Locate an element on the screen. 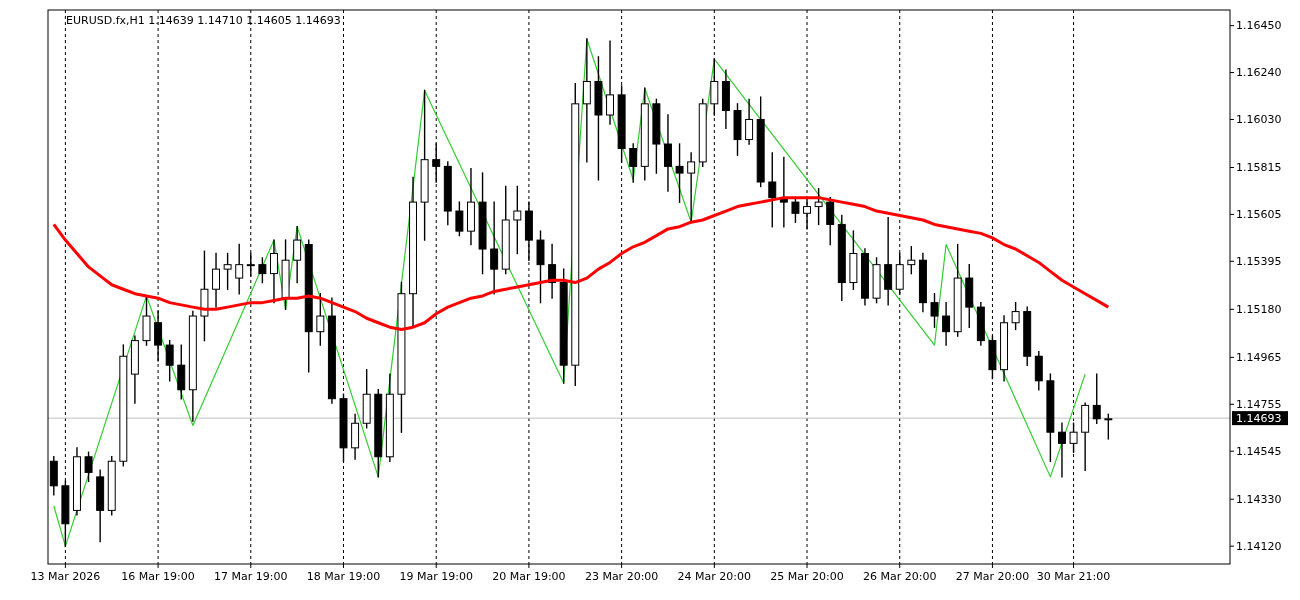  x-tick-label: 25 Mar 20:00 is located at coordinates (807, 576).